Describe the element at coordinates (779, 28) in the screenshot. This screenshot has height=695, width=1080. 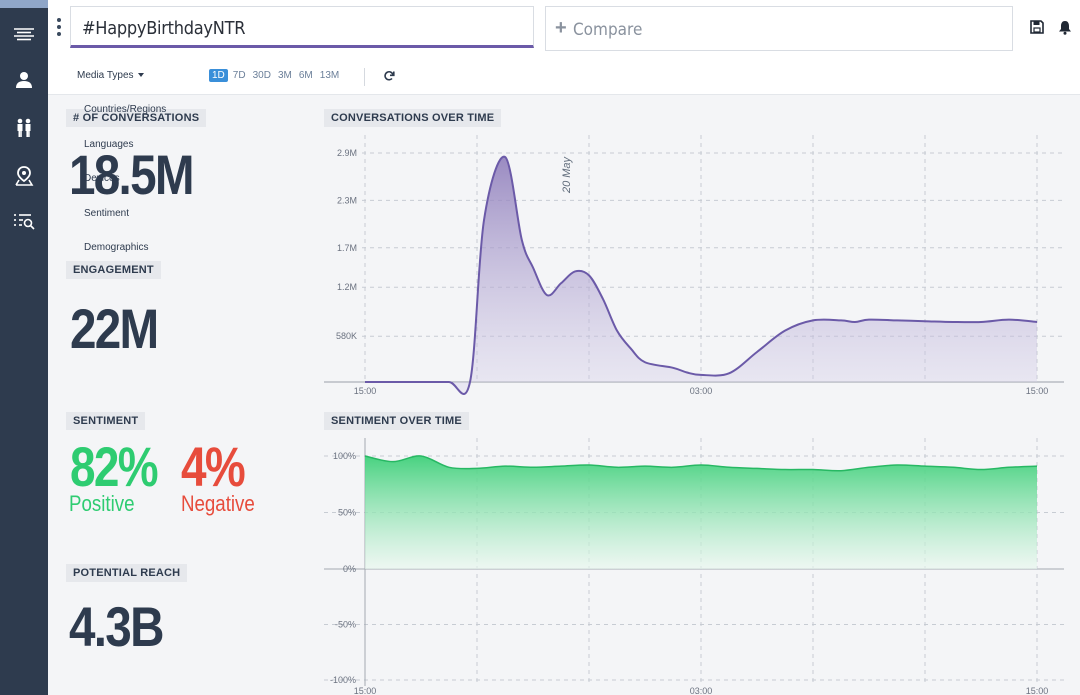
I see `compare-input: + Compare` at that location.